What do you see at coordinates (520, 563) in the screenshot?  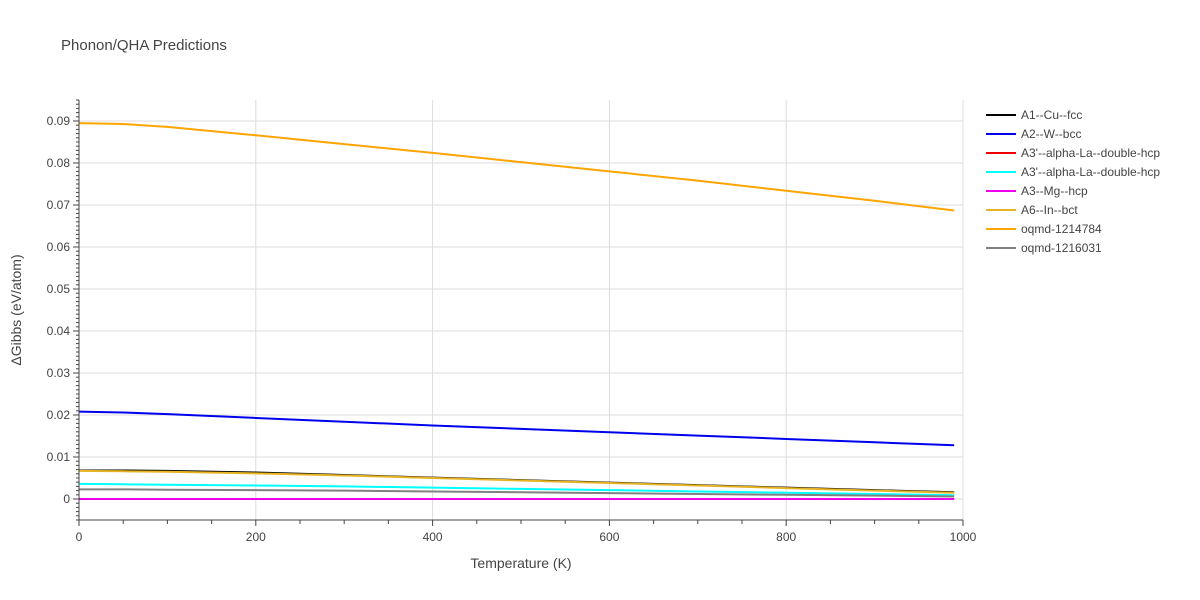 I see `x-axis-title: Temperature (K)` at bounding box center [520, 563].